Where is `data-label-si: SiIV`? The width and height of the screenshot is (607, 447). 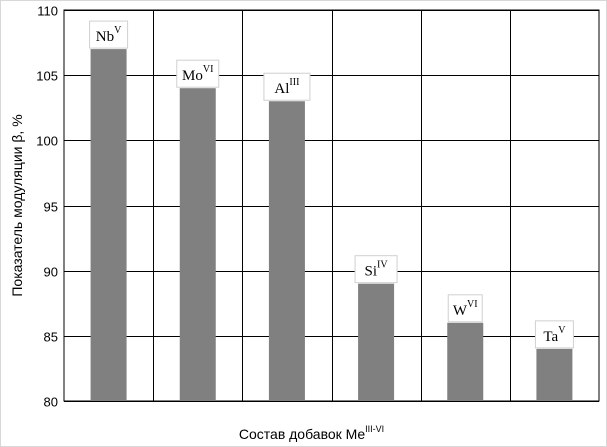 data-label-si: SiIV is located at coordinates (377, 270).